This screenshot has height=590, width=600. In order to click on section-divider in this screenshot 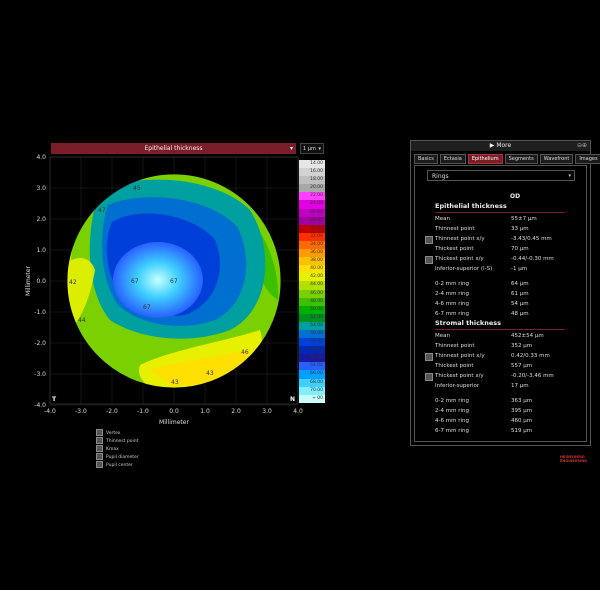, I will do `click(500, 329)`.